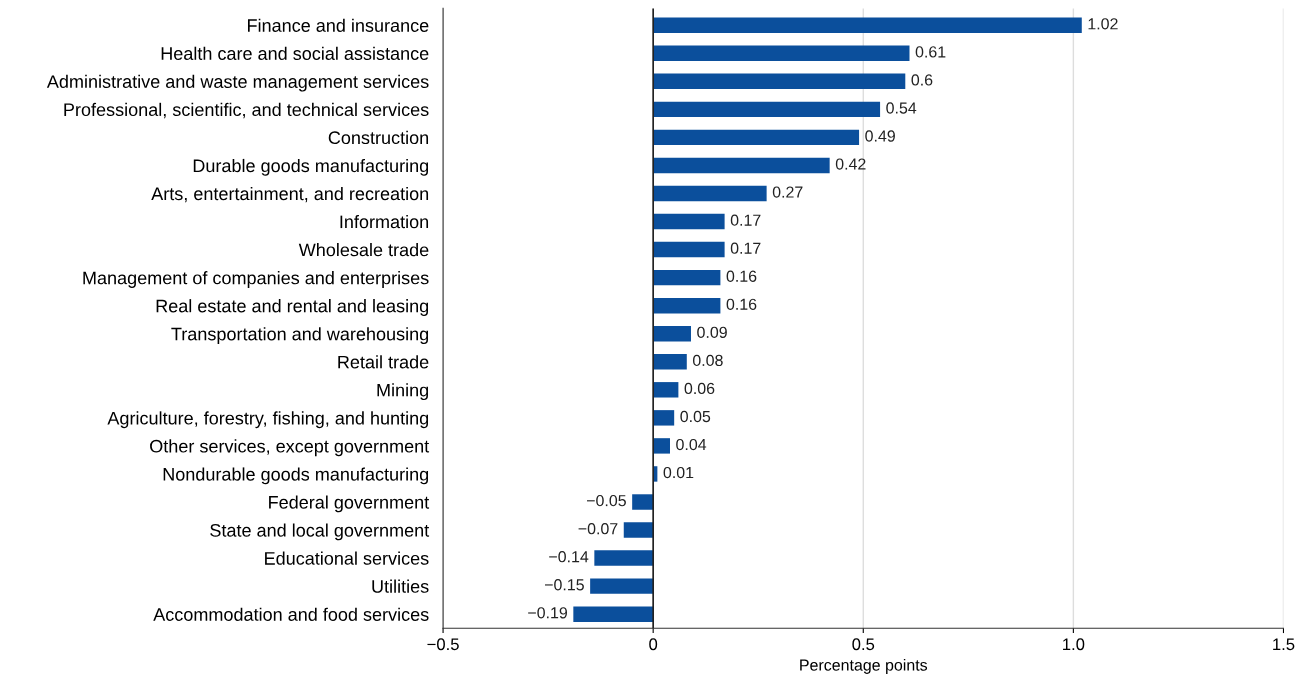 Image resolution: width=1307 pixels, height=698 pixels. Describe the element at coordinates (268, 420) in the screenshot. I see `y-tick-label: Agriculture, forestry, fishing, and hunting` at that location.